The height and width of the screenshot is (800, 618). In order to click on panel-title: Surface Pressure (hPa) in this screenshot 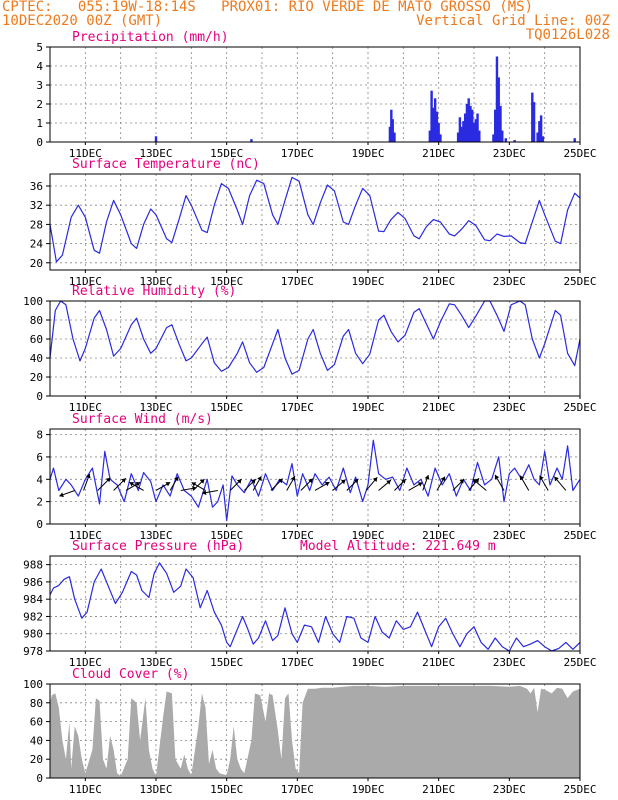, I will do `click(158, 546)`.